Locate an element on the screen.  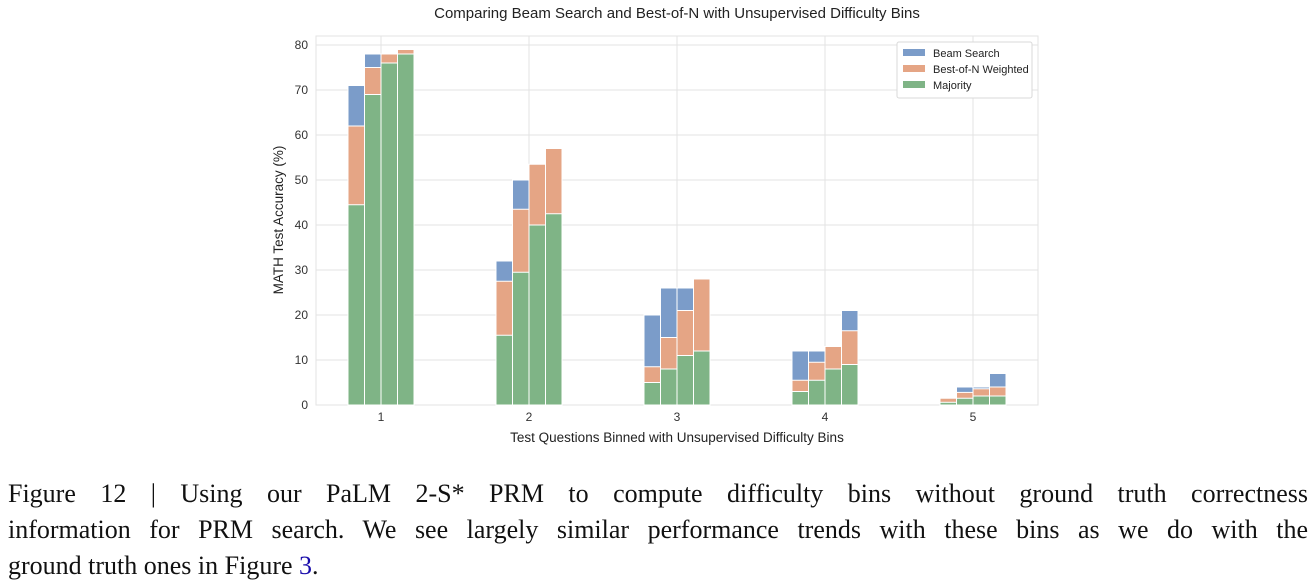
x-tick-label: 4 is located at coordinates (825, 417).